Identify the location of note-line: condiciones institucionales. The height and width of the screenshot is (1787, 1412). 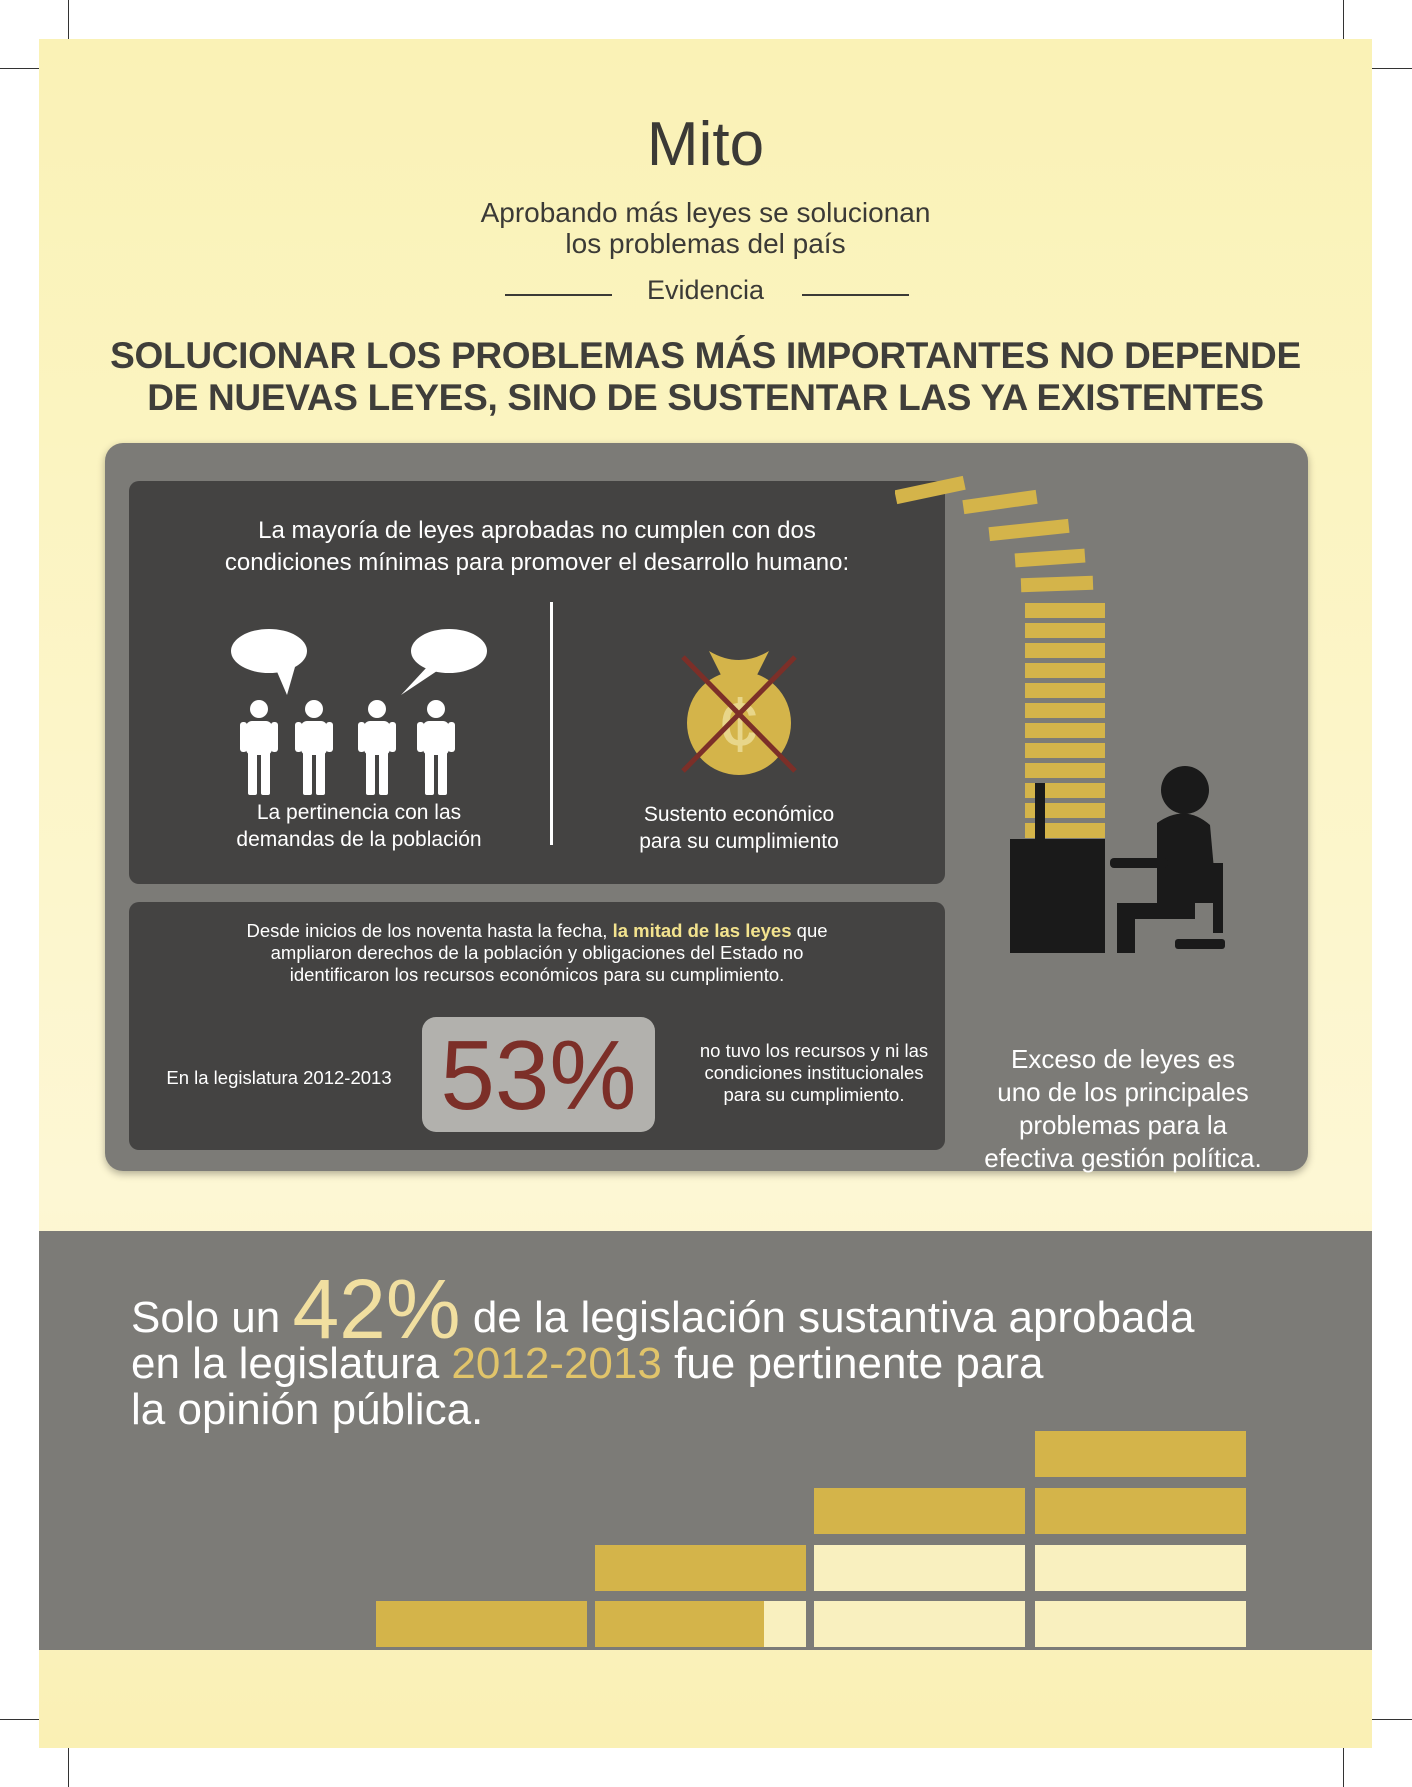
(814, 1072).